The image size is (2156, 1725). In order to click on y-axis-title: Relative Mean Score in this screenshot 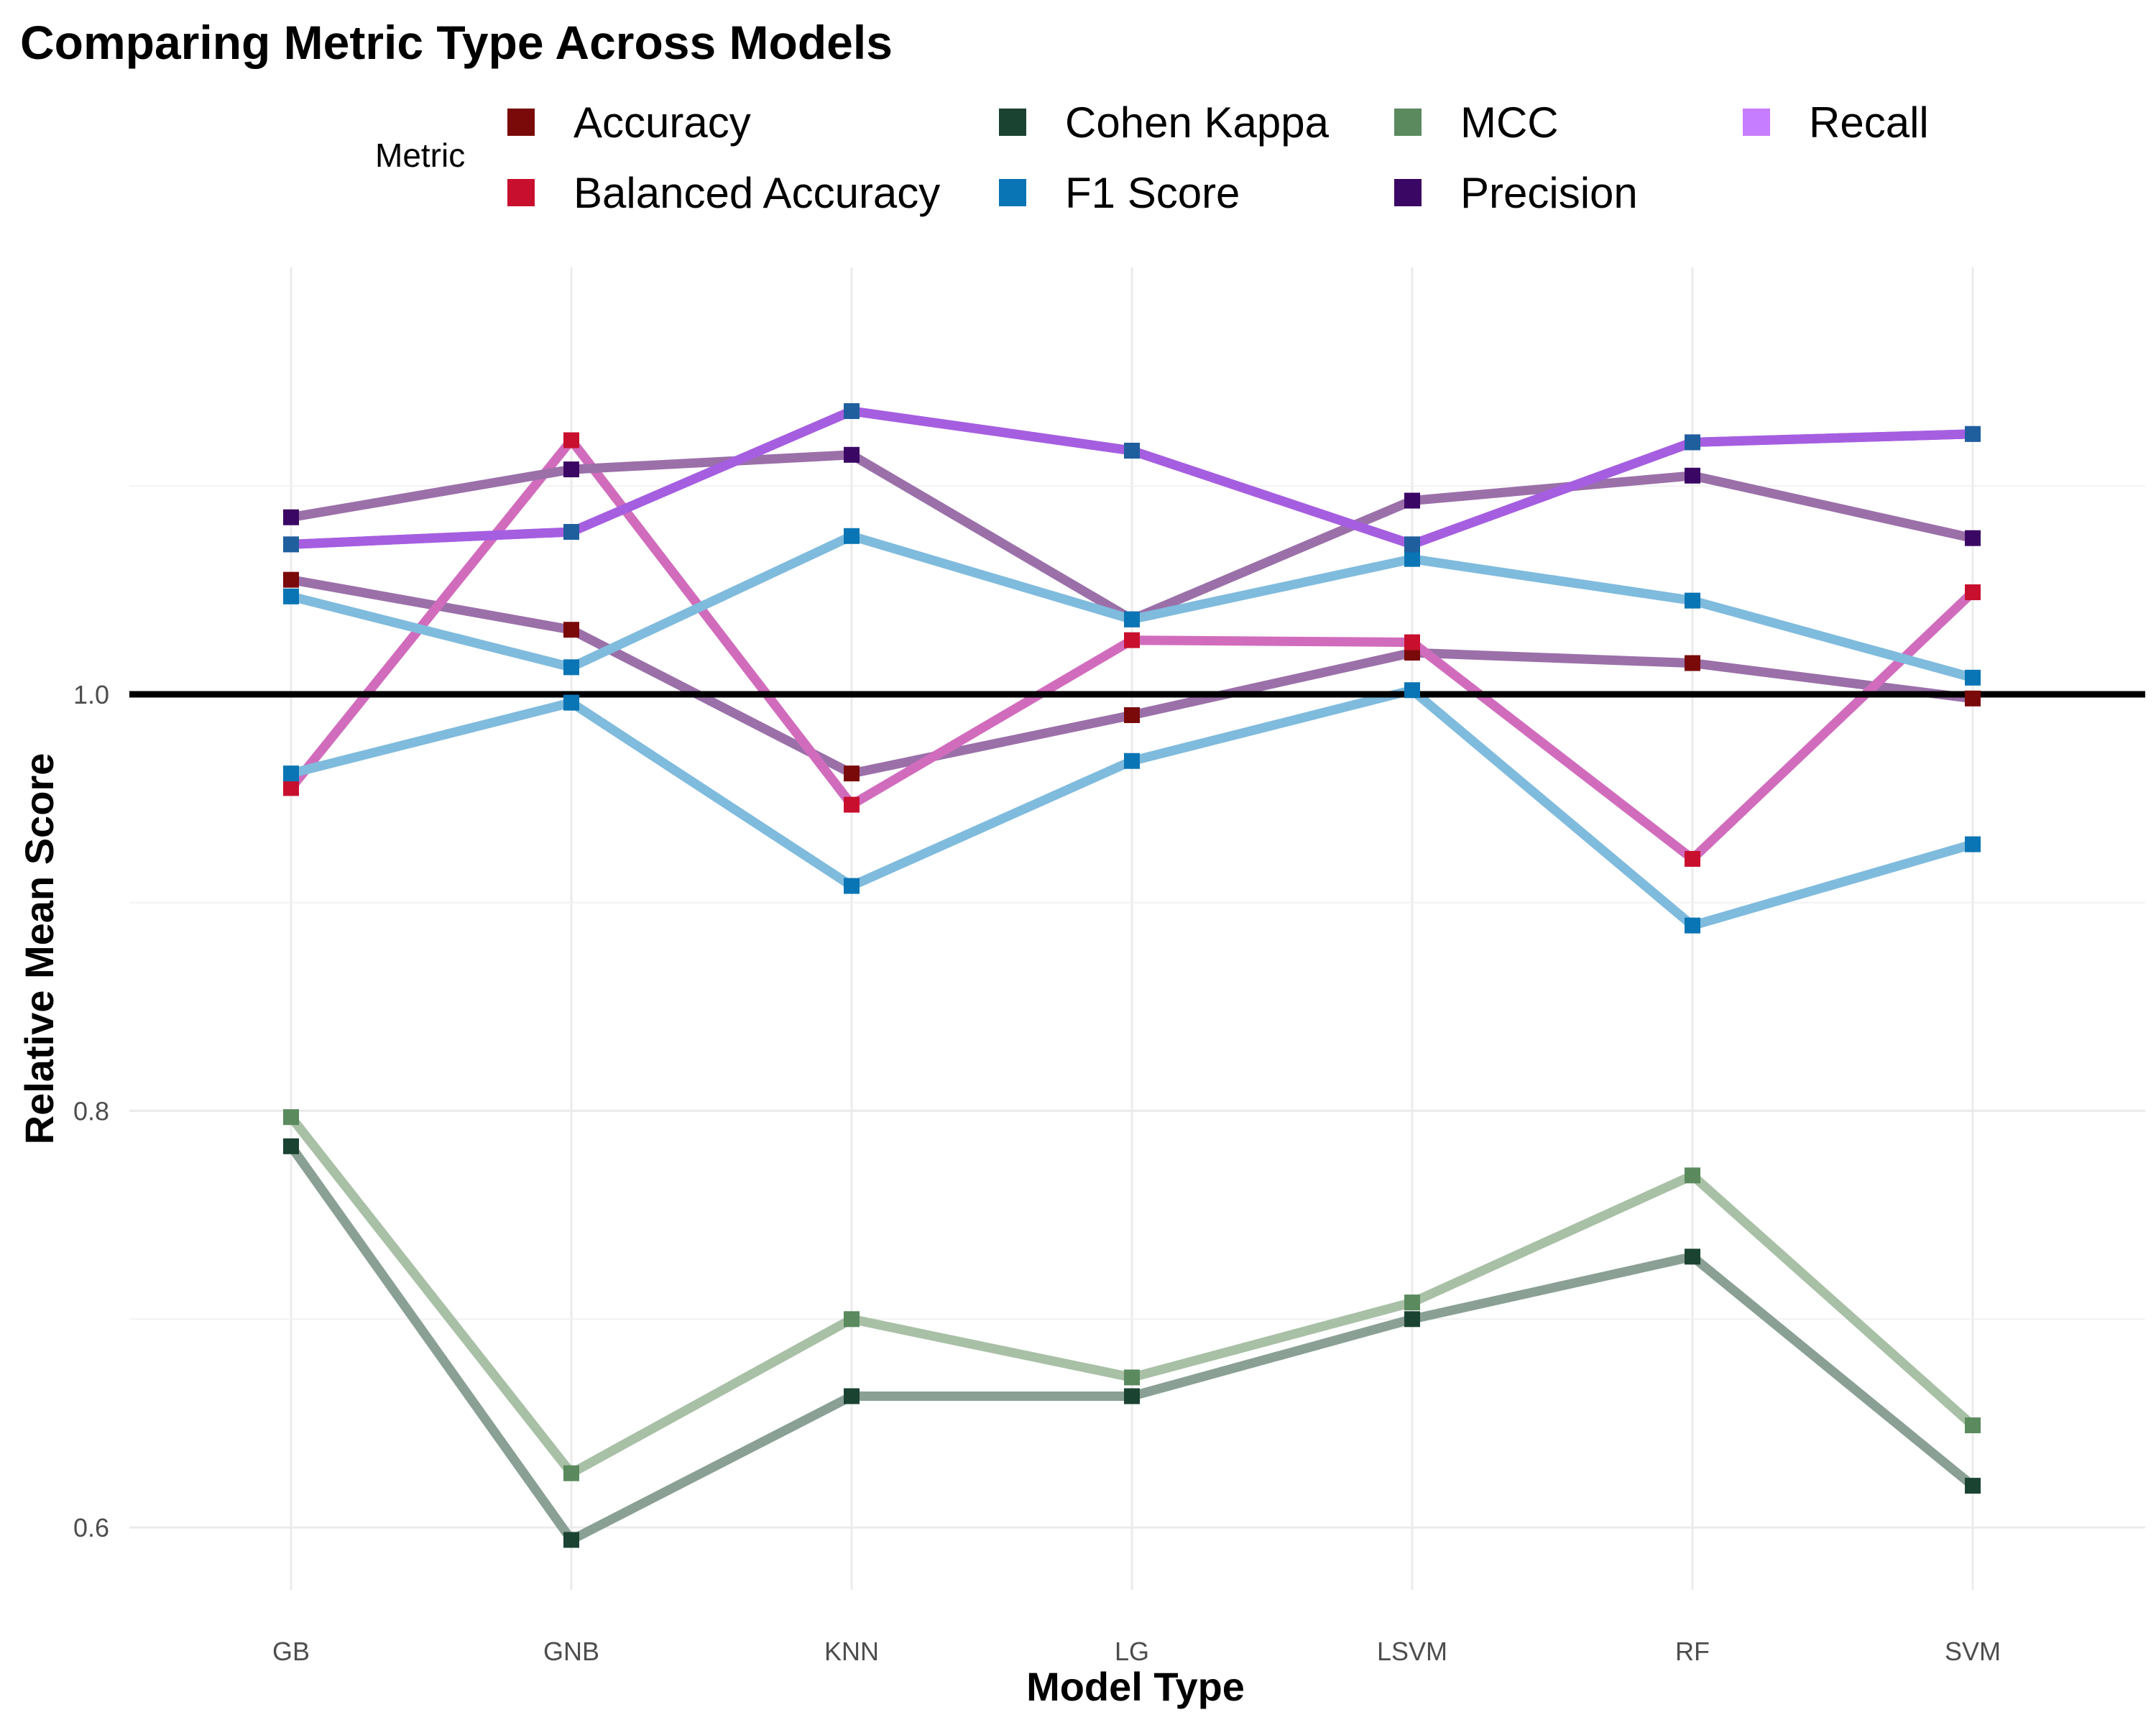, I will do `click(39, 949)`.